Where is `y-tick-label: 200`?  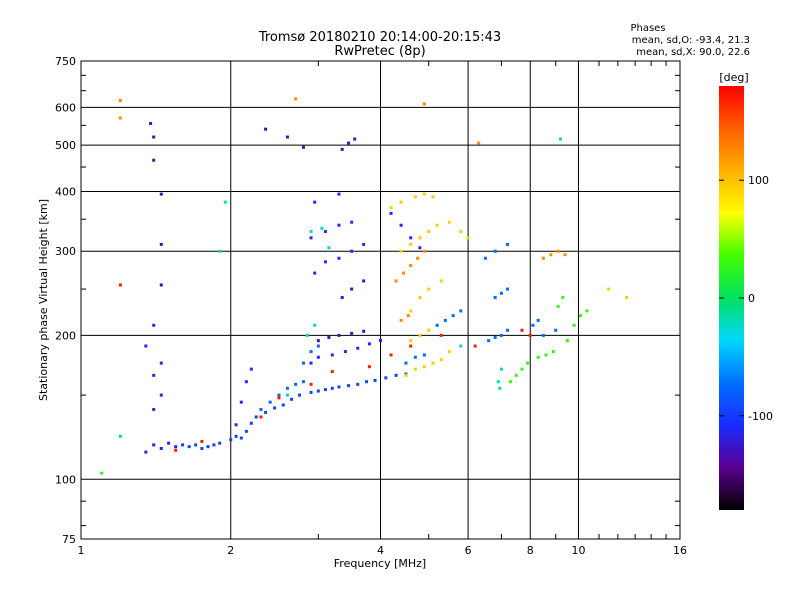 y-tick-label: 200 is located at coordinates (65, 335).